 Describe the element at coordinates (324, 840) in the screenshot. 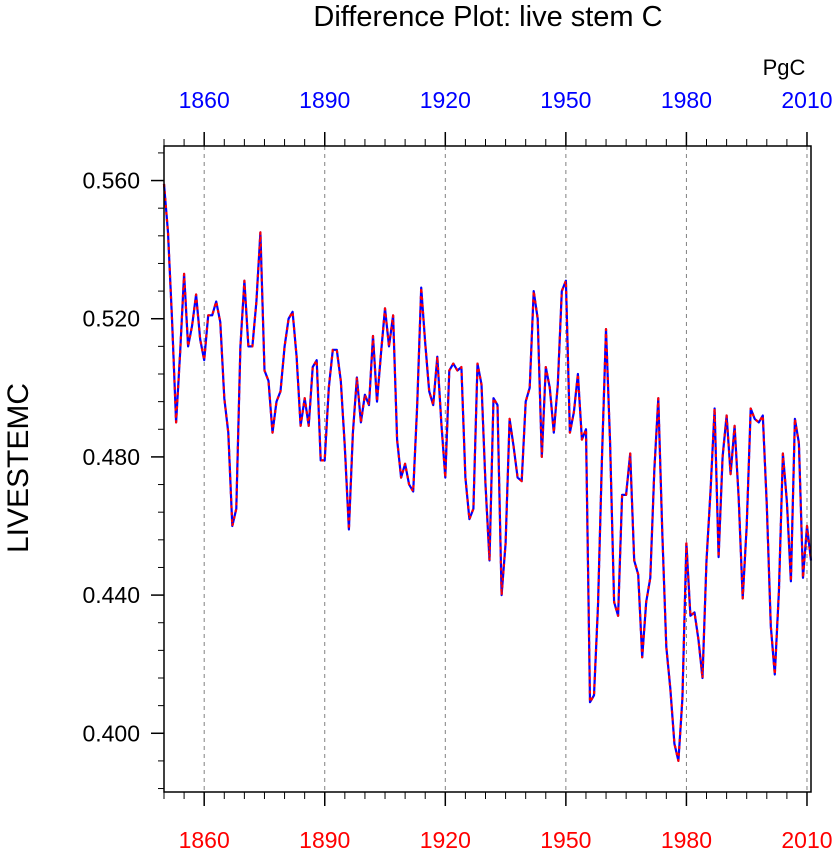

I see `bottom-x-tick-label: 1890` at that location.